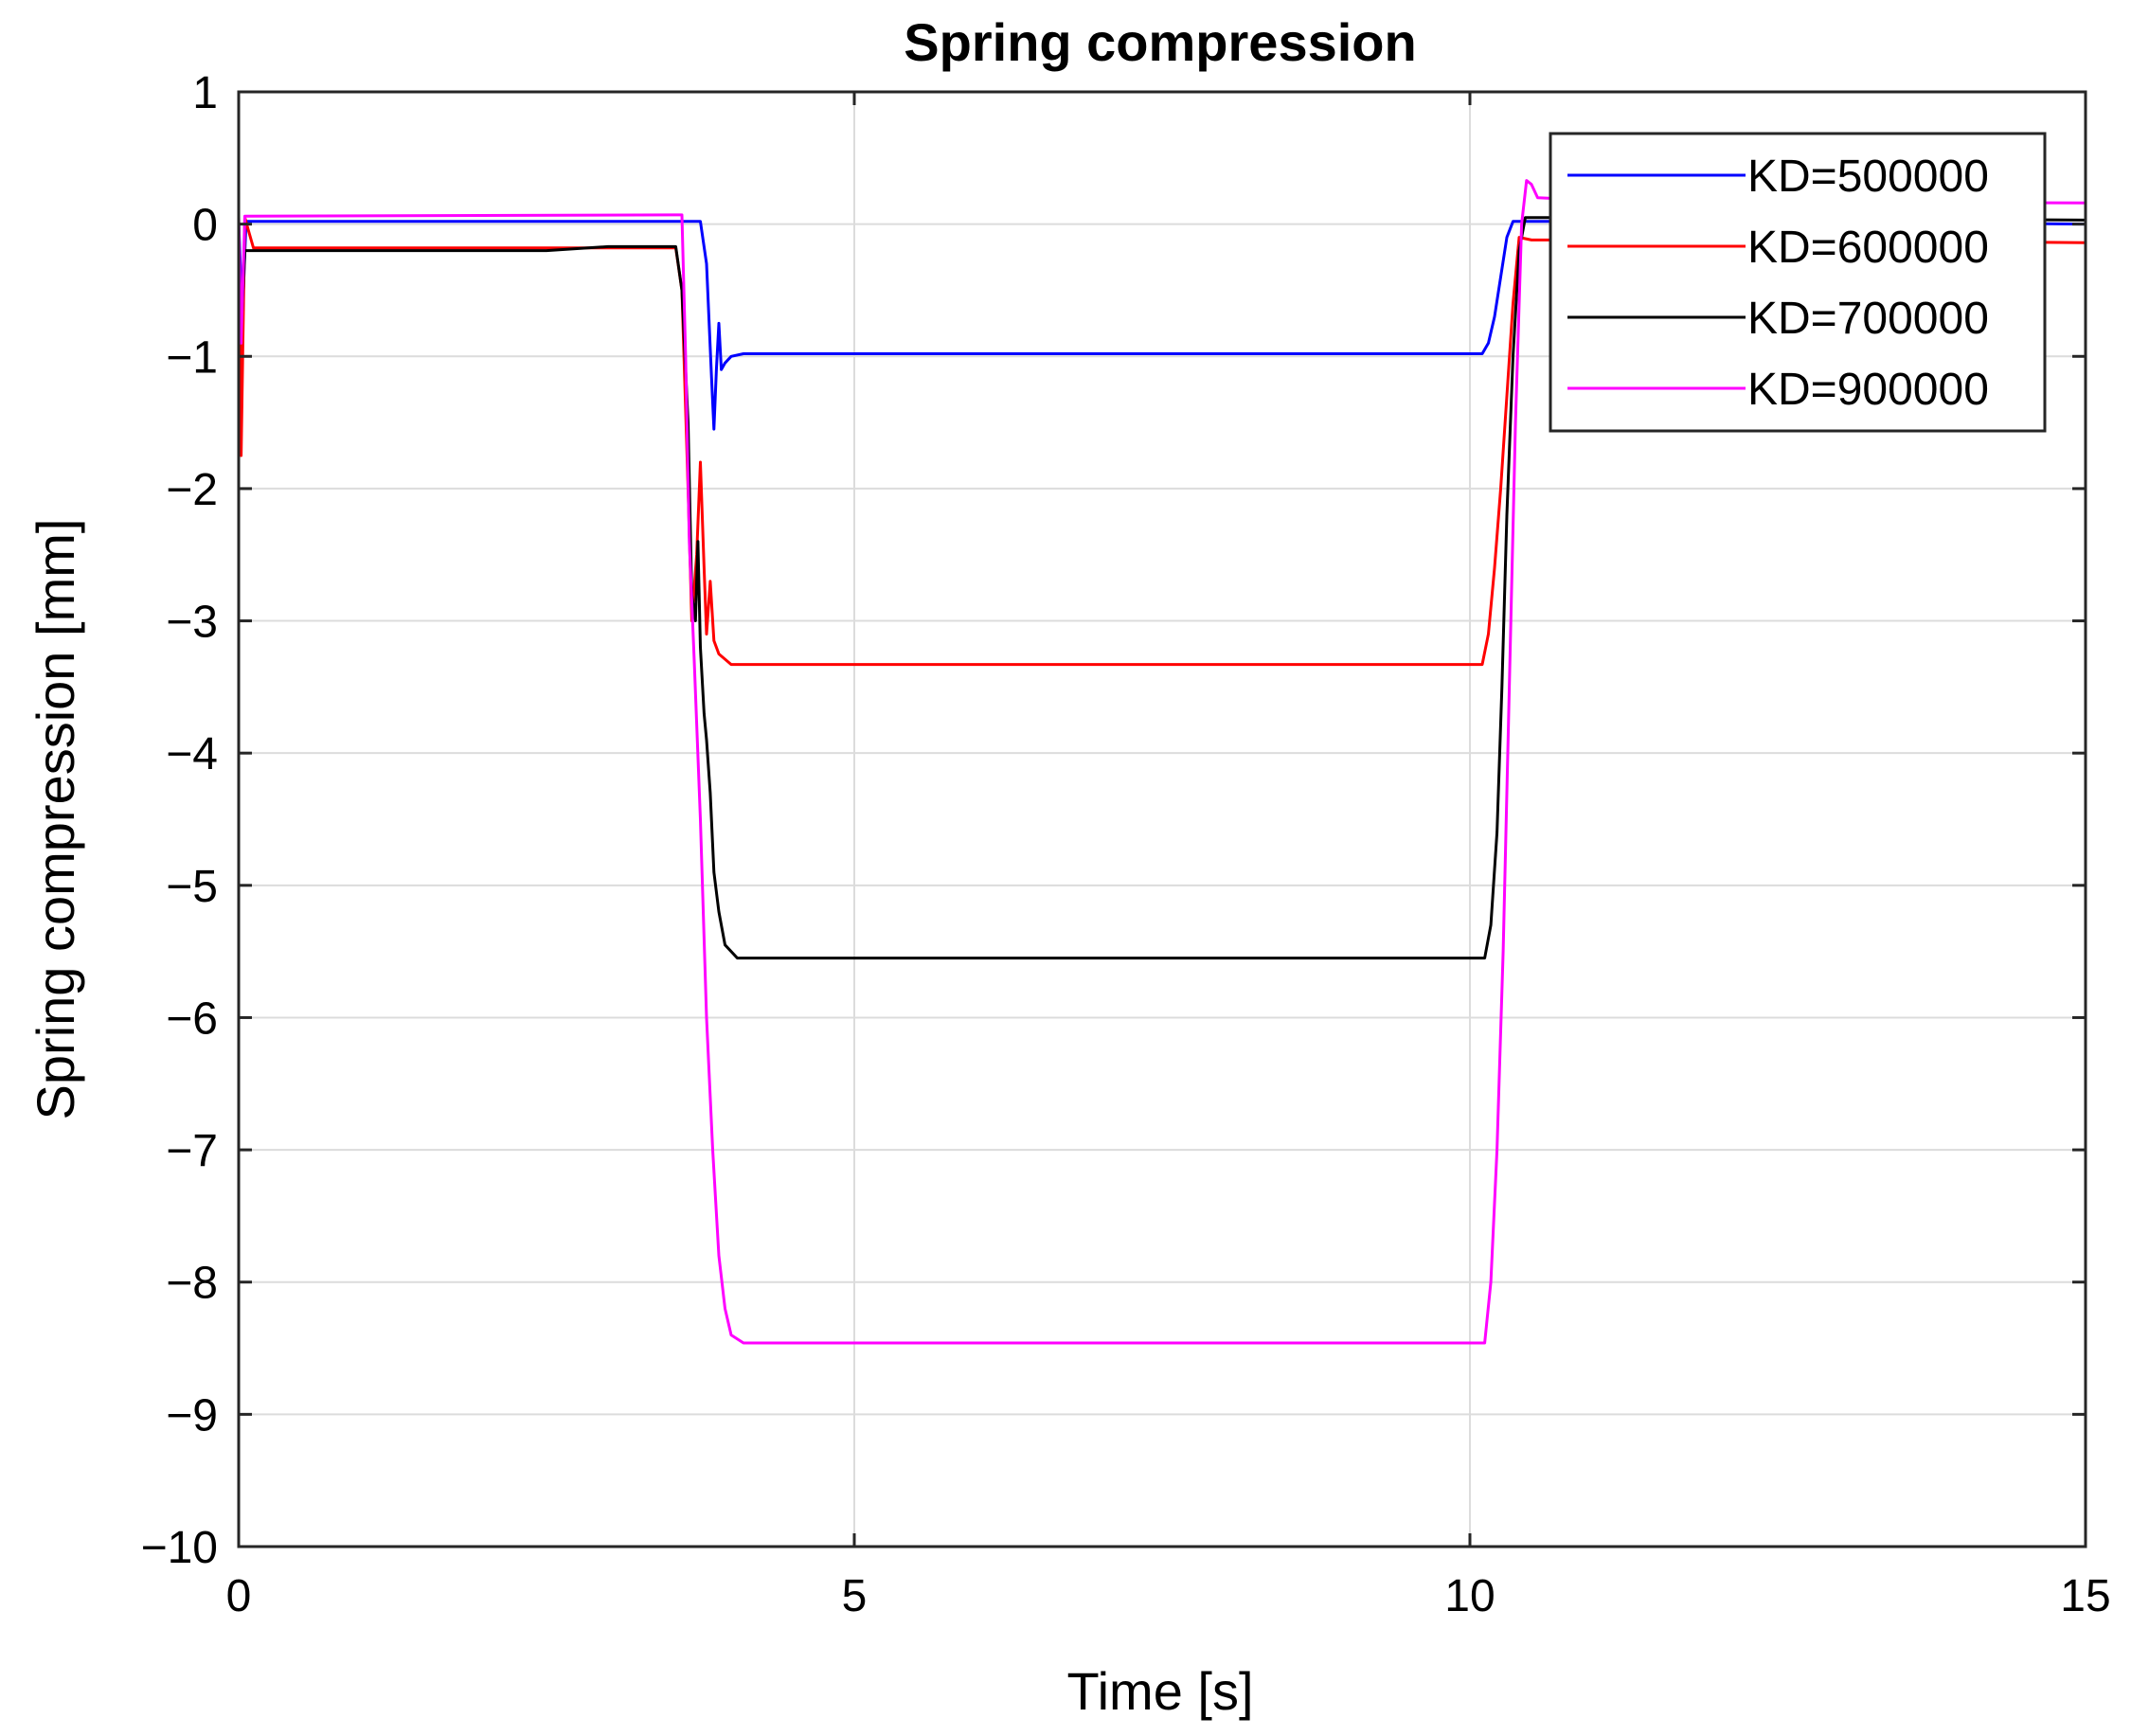 The width and height of the screenshot is (2131, 1736). What do you see at coordinates (192, 1151) in the screenshot?
I see `y-tick-label: −7` at bounding box center [192, 1151].